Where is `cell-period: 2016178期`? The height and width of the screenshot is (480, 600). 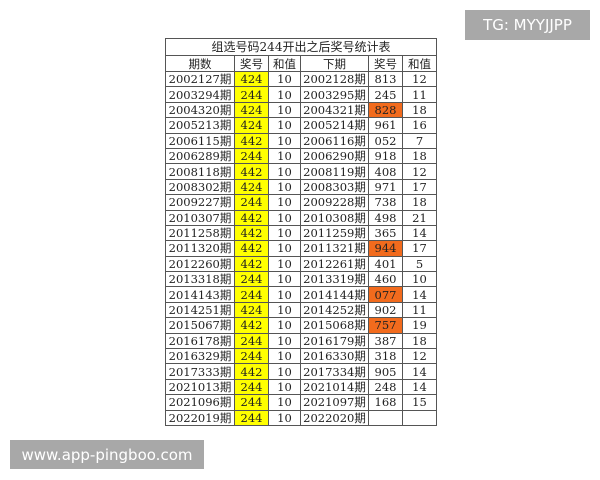 cell-period: 2016178期 is located at coordinates (200, 341).